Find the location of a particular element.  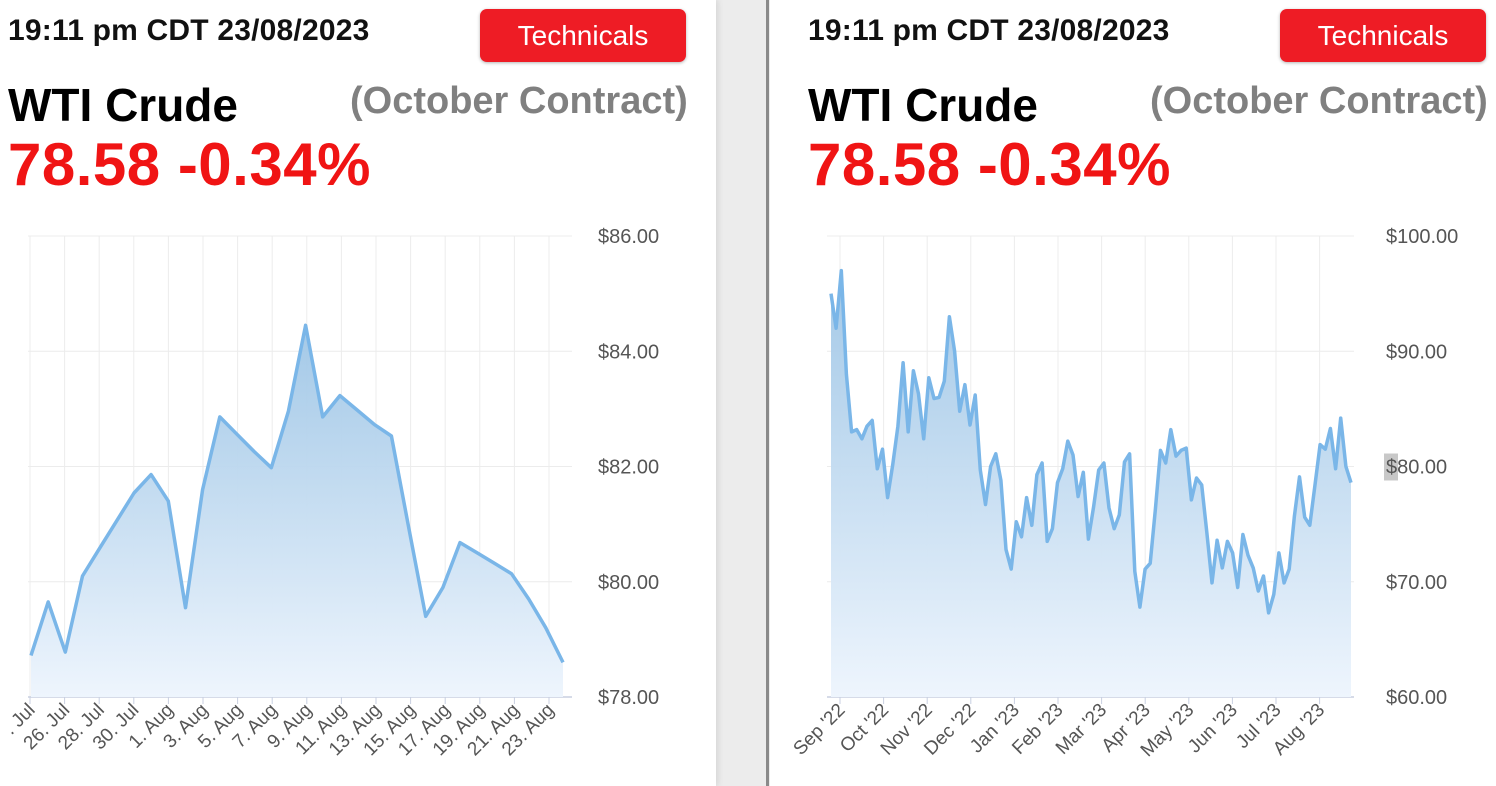

x-tick-label: Jun '23 is located at coordinates (1213, 729).